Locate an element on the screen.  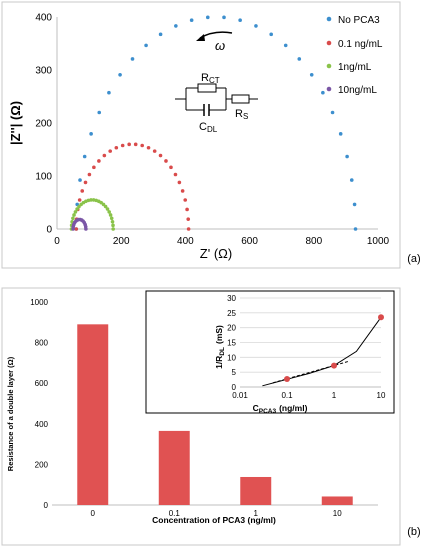
bar-y-tick: 400 is located at coordinates (42, 424).